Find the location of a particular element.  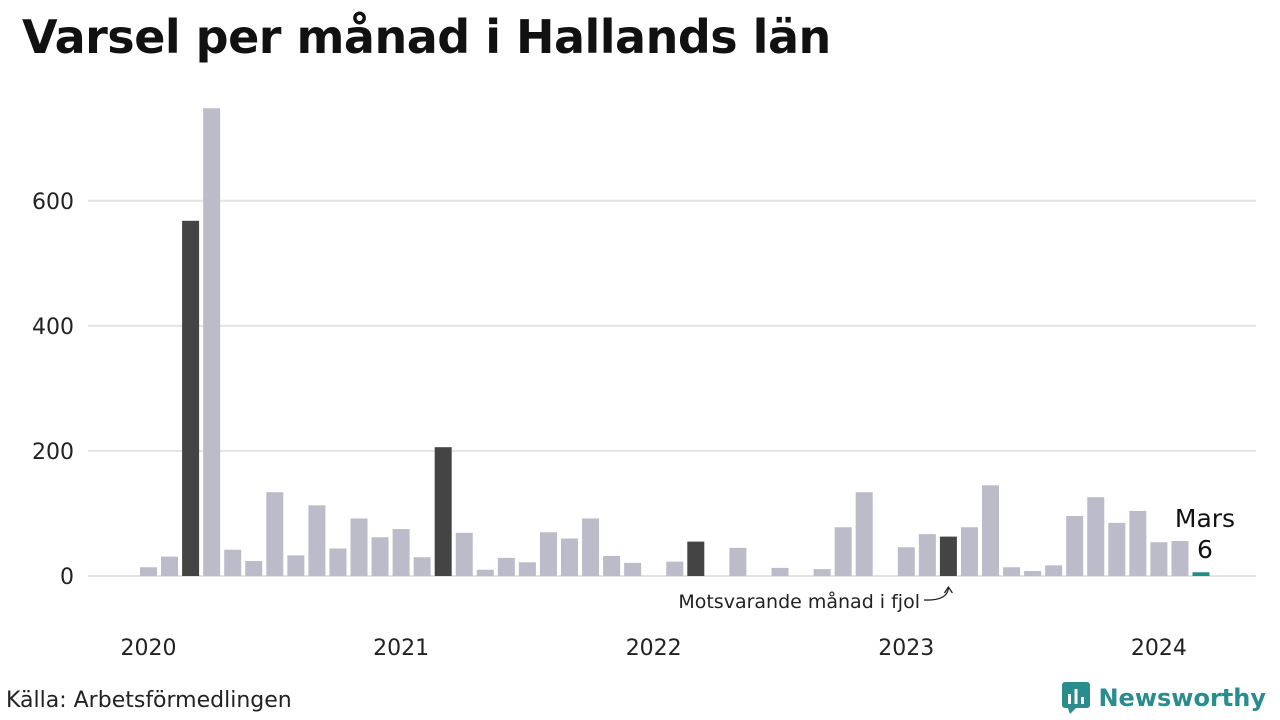

x-tick-label: 2024 is located at coordinates (1159, 648).